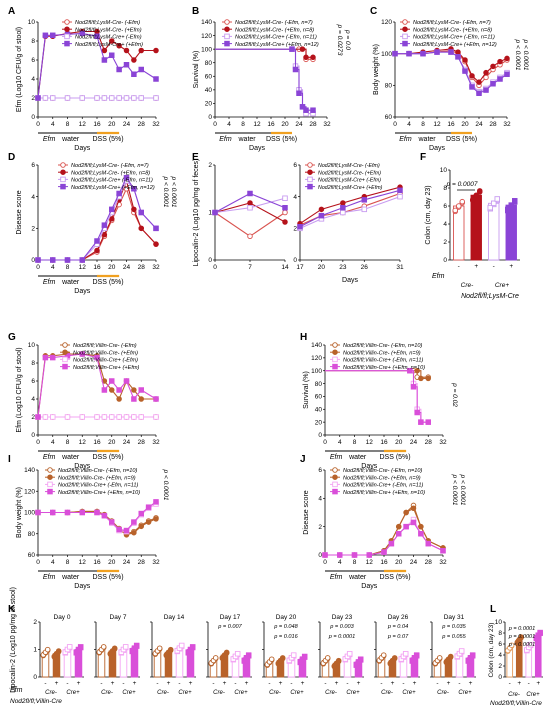 The height and width of the screenshot is (713, 552). What do you see at coordinates (257, 124) in the screenshot?
I see `chart-B-x-tick-label: 12` at bounding box center [257, 124].